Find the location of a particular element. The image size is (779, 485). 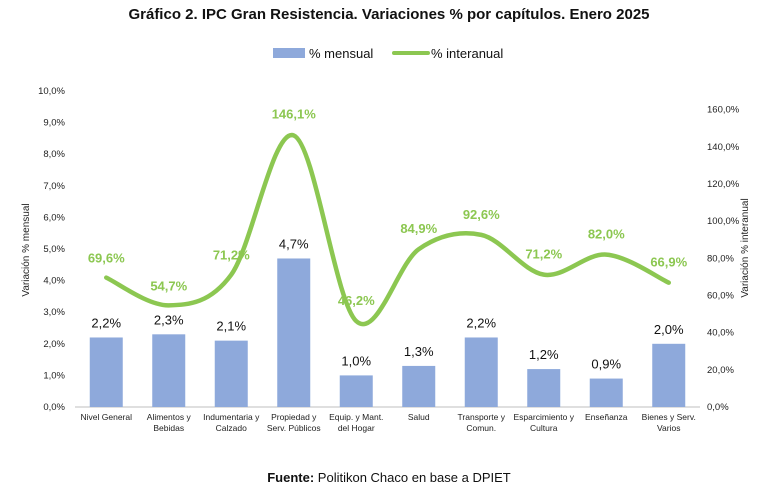

category-label-line: del Hogar is located at coordinates (356, 428).